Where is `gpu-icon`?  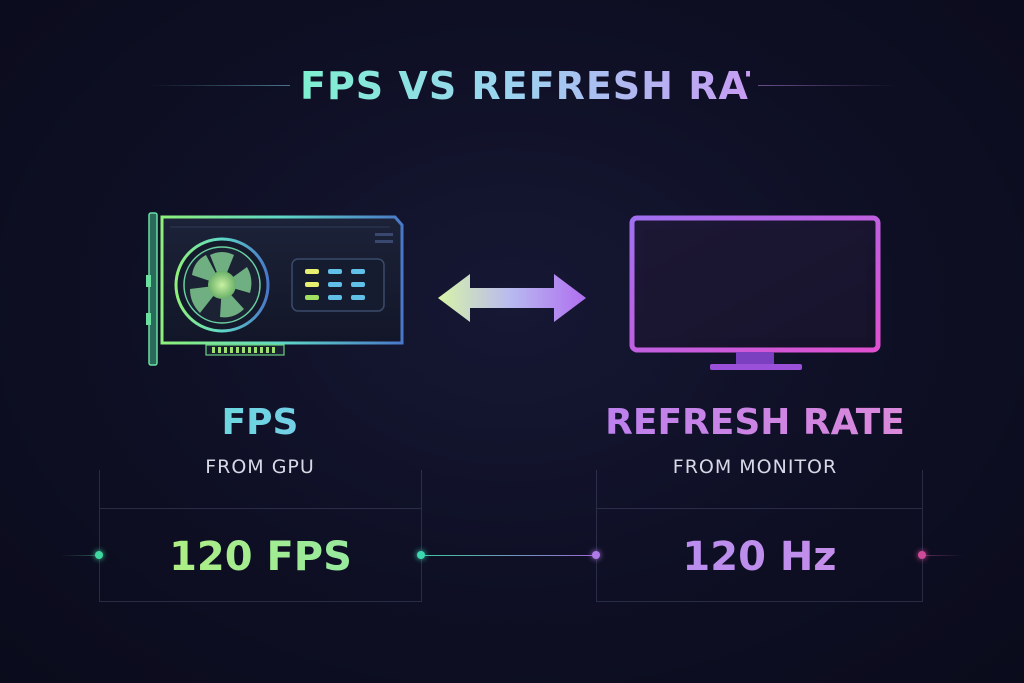
gpu-icon is located at coordinates (275, 289).